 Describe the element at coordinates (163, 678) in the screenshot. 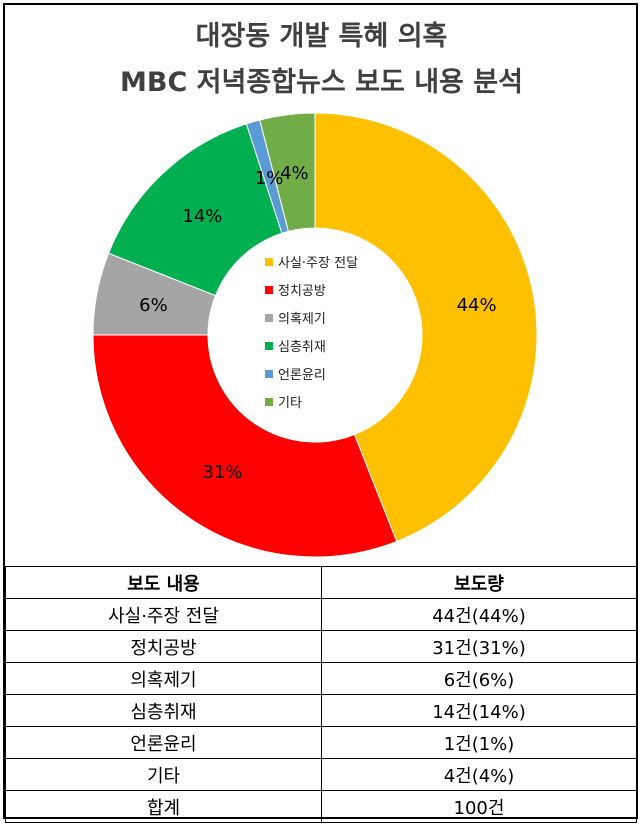

I see `table-cell-content: 의혹제기` at that location.